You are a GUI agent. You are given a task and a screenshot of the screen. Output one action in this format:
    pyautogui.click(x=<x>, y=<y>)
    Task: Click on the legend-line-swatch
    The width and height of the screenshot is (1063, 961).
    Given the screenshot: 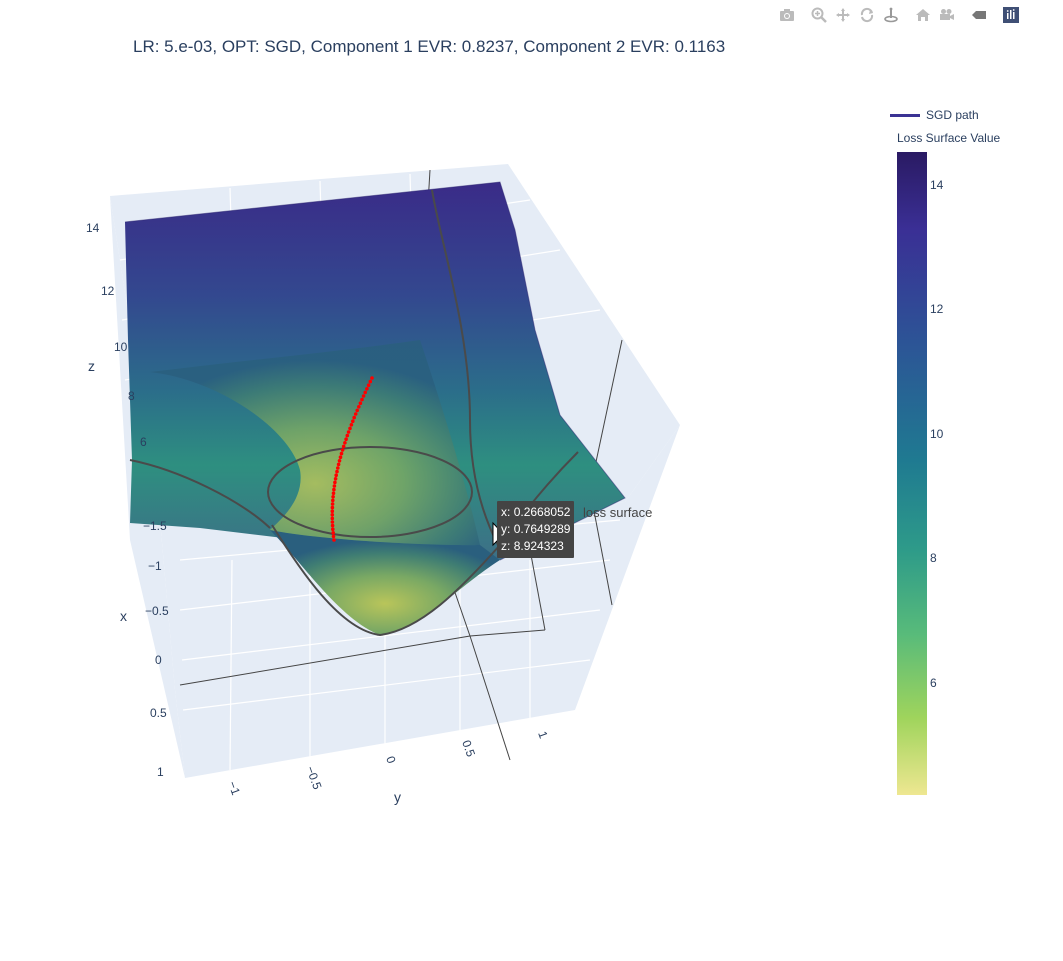 What is the action you would take?
    pyautogui.click(x=905, y=115)
    